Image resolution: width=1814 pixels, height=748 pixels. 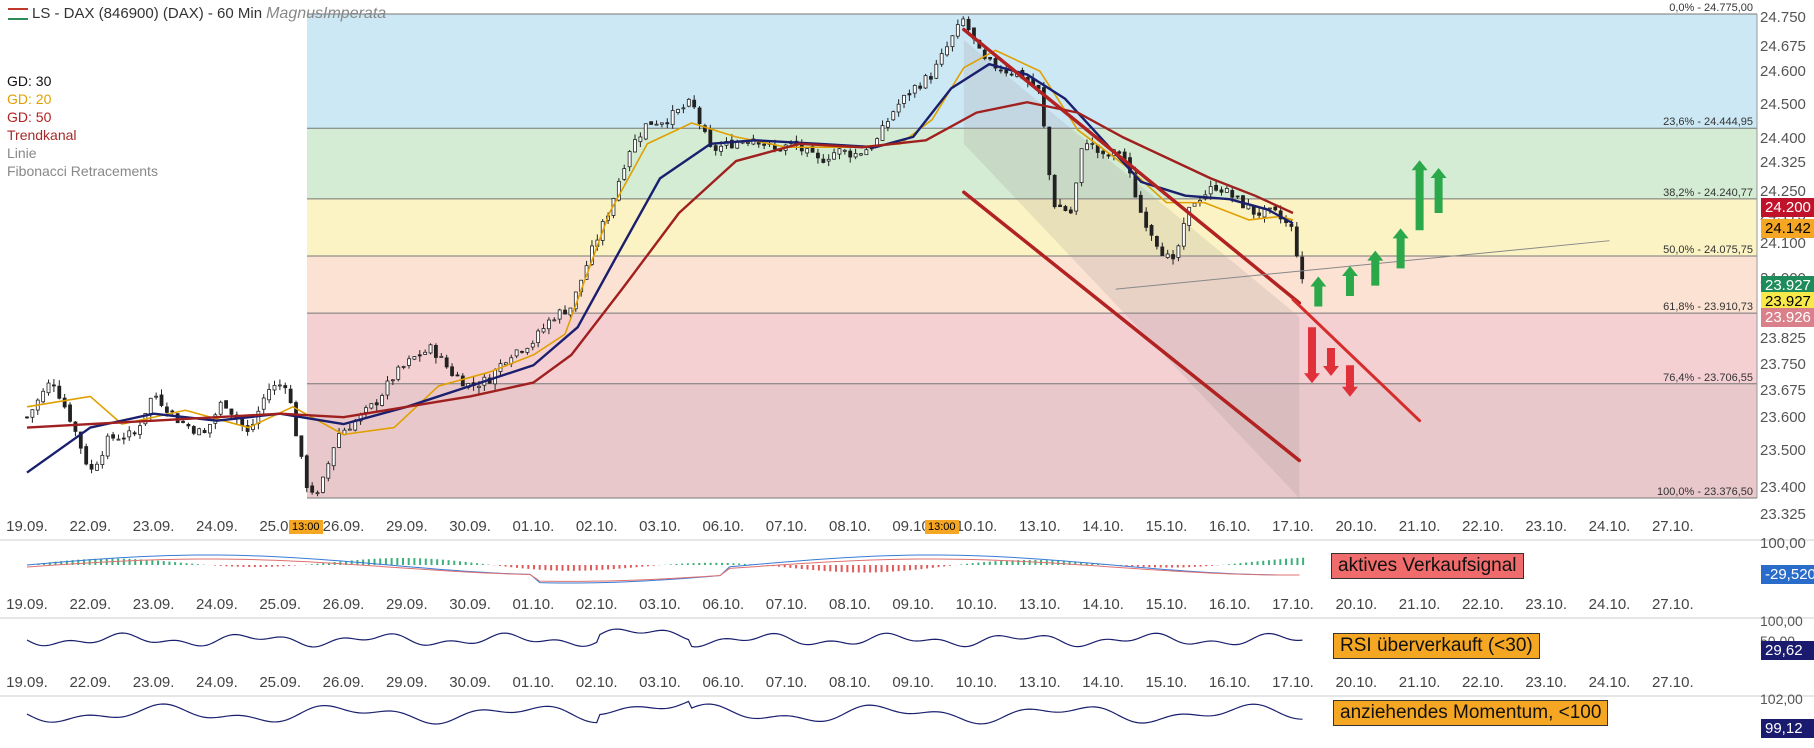 I want to click on brand-watermark: MagnusImperata, so click(x=326, y=13).